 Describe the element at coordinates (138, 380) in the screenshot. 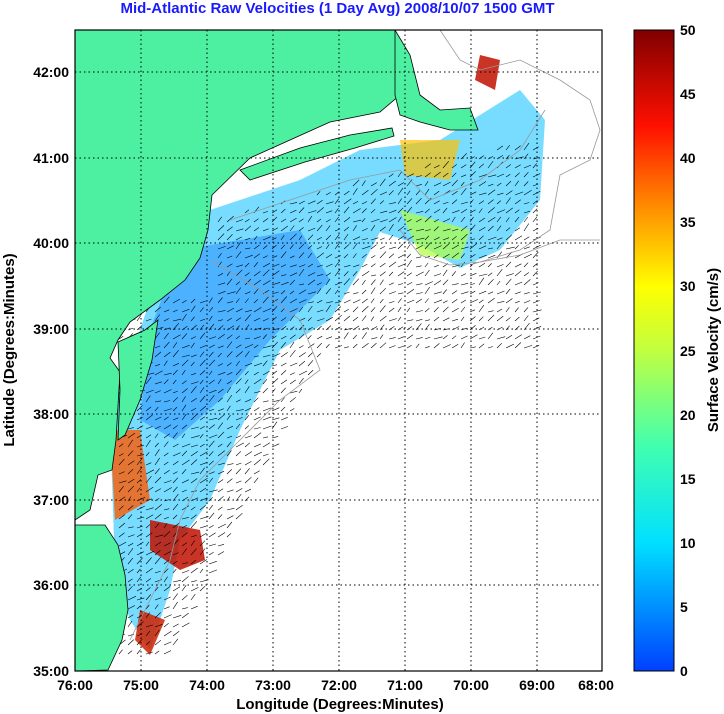

I see `land-delmarva` at that location.